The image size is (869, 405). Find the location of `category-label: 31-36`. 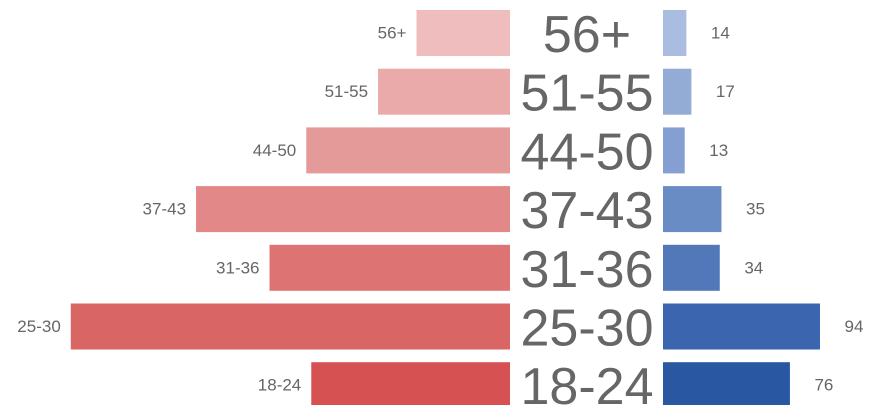

category-label: 31-36 is located at coordinates (587, 270).